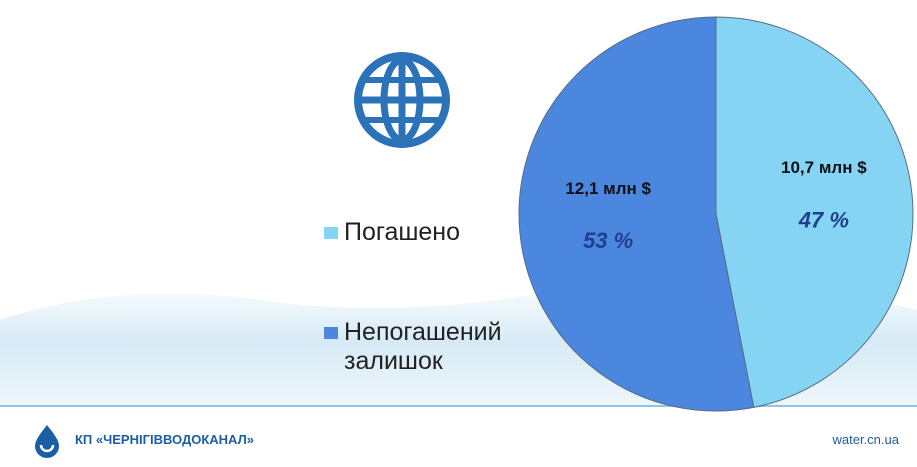  I want to click on legend-label: Погашено, so click(402, 232).